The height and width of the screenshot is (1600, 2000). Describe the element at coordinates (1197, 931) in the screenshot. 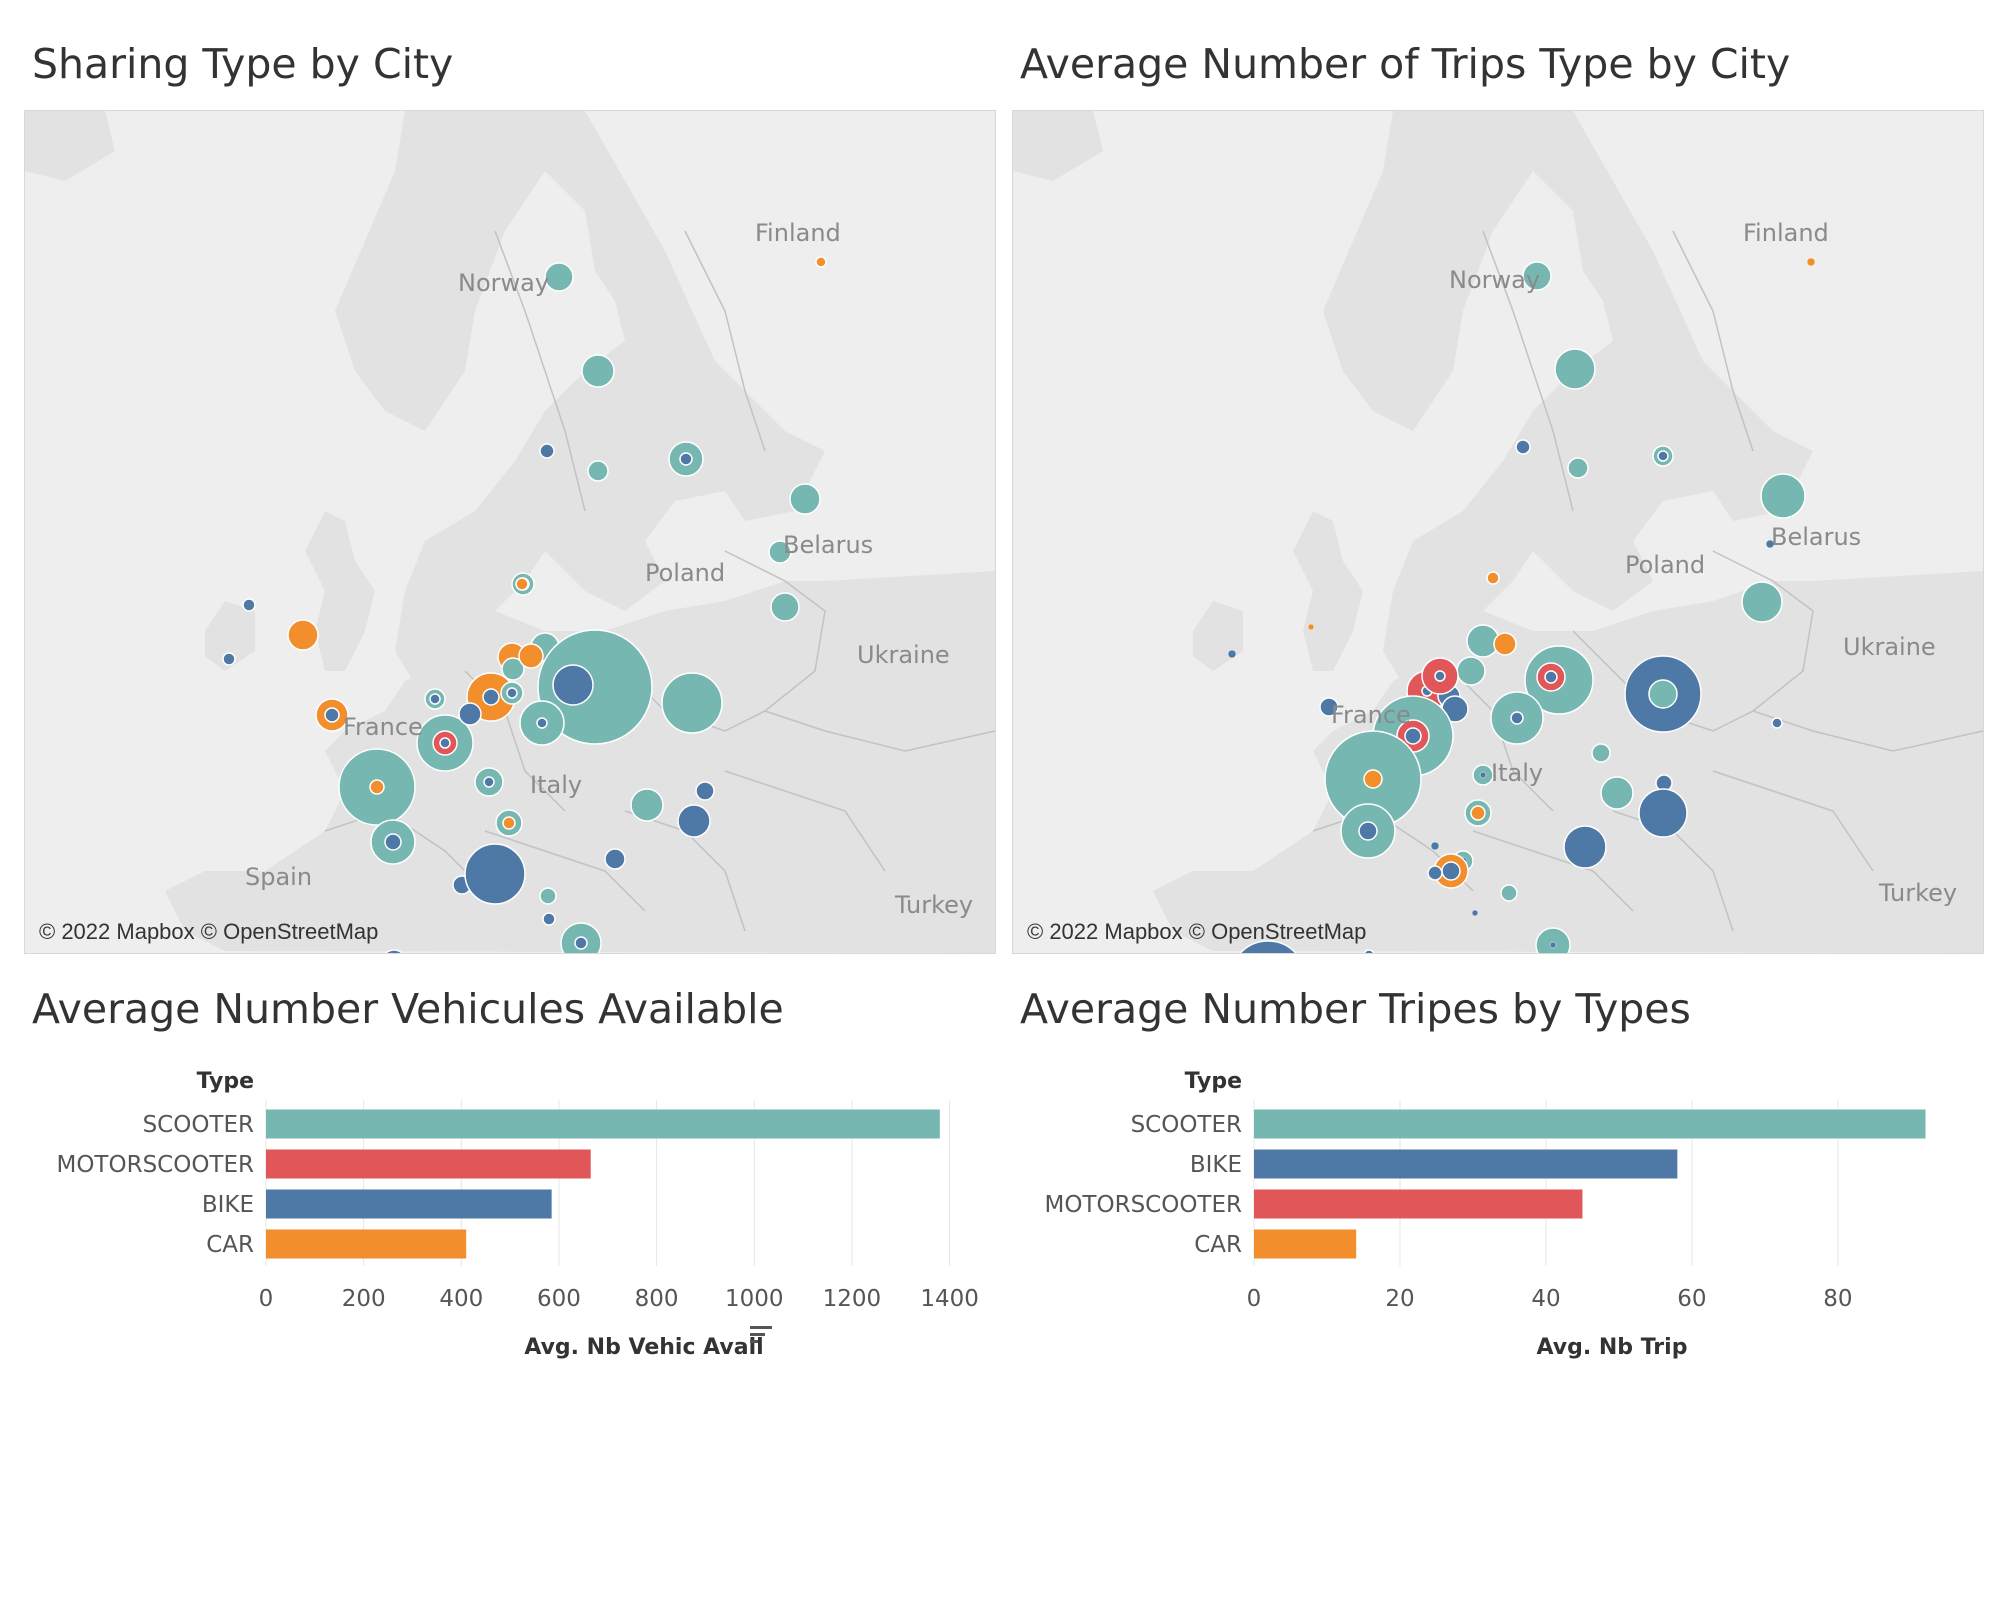

I see `map2-attribution: © 2022 Mapbox © OpenStreetMap` at that location.